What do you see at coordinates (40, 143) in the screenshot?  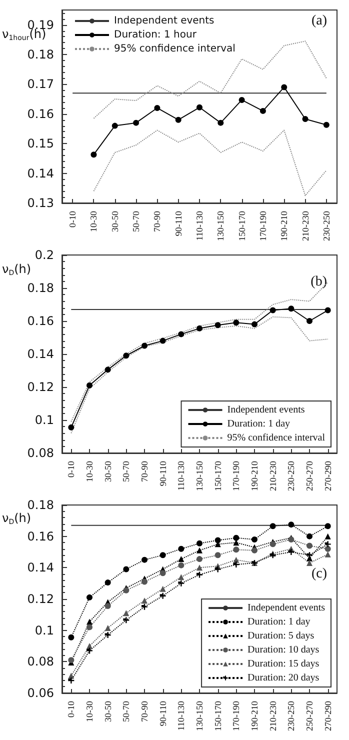 I see `y-tick-label: 0.15` at bounding box center [40, 143].